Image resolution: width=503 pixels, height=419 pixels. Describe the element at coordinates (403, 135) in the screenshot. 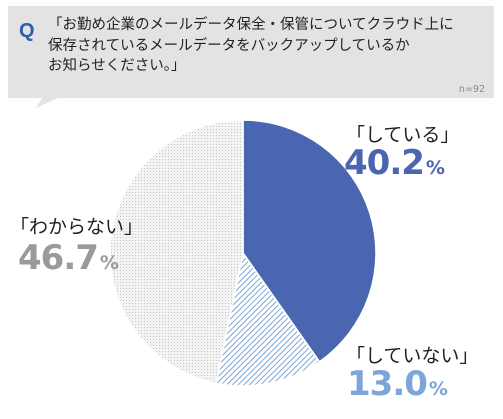

I see `label-doing: 「している」` at that location.